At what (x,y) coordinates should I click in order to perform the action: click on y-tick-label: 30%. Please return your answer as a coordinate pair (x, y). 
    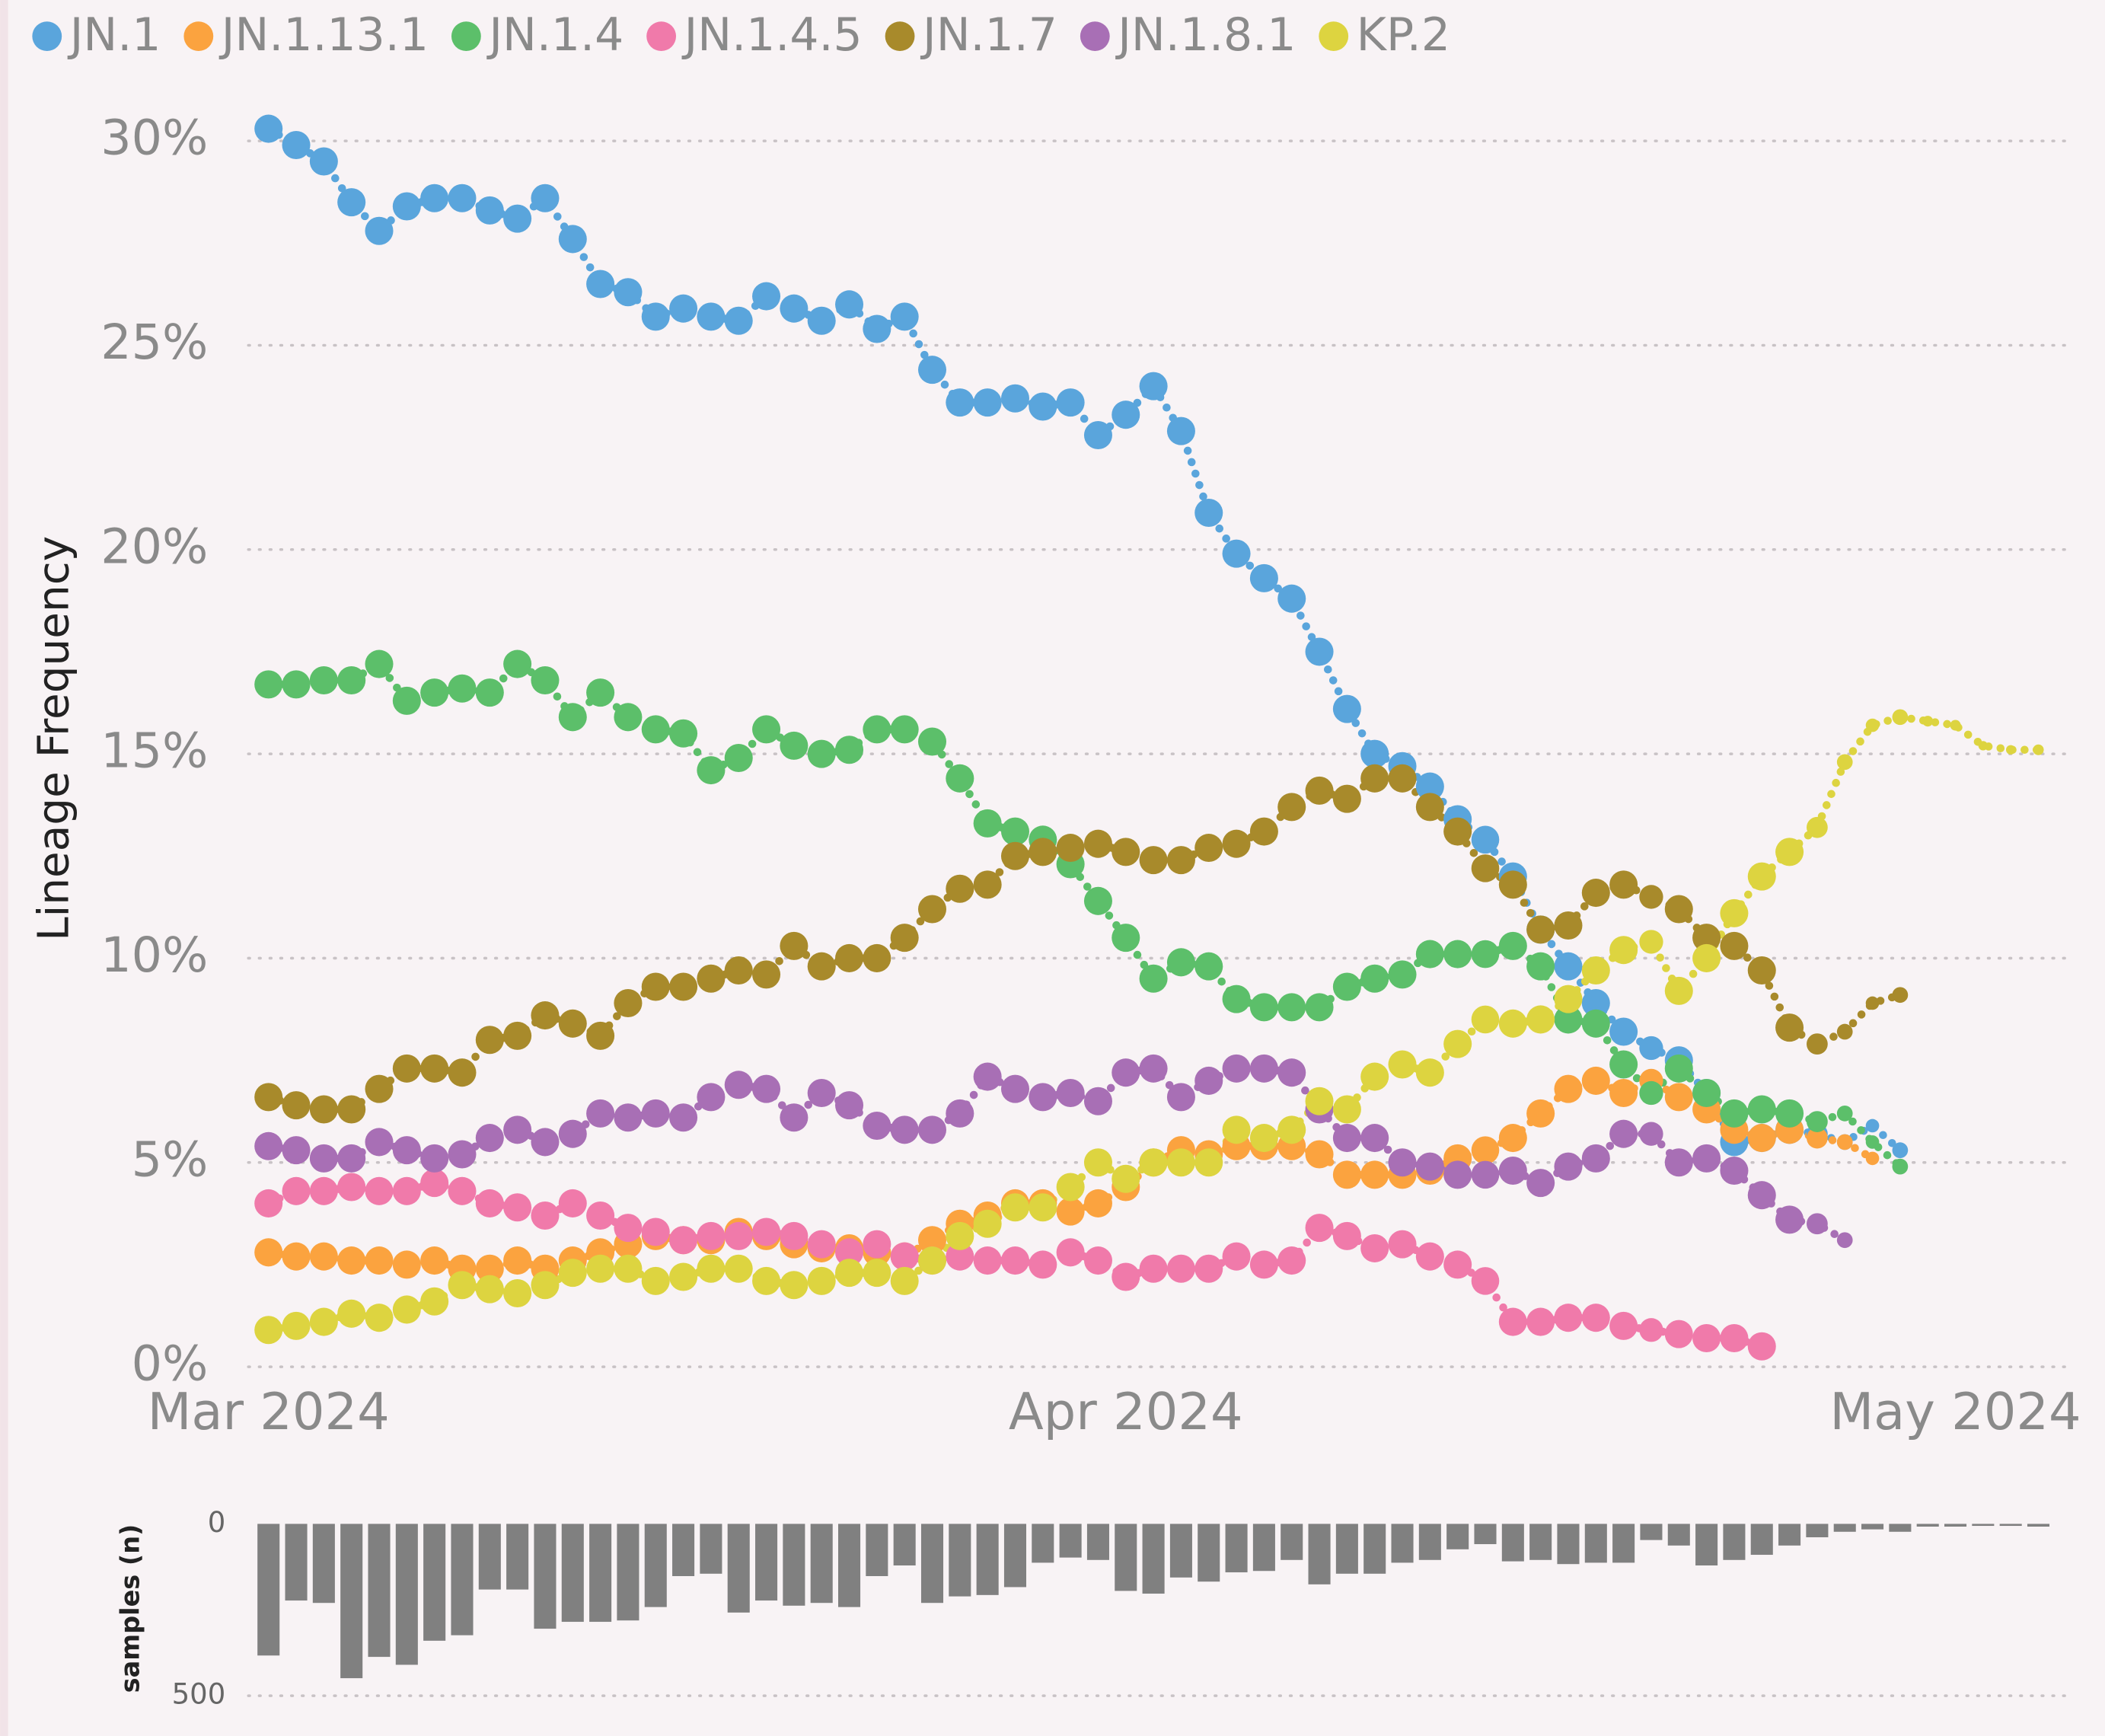
    Looking at the image, I should click on (154, 138).